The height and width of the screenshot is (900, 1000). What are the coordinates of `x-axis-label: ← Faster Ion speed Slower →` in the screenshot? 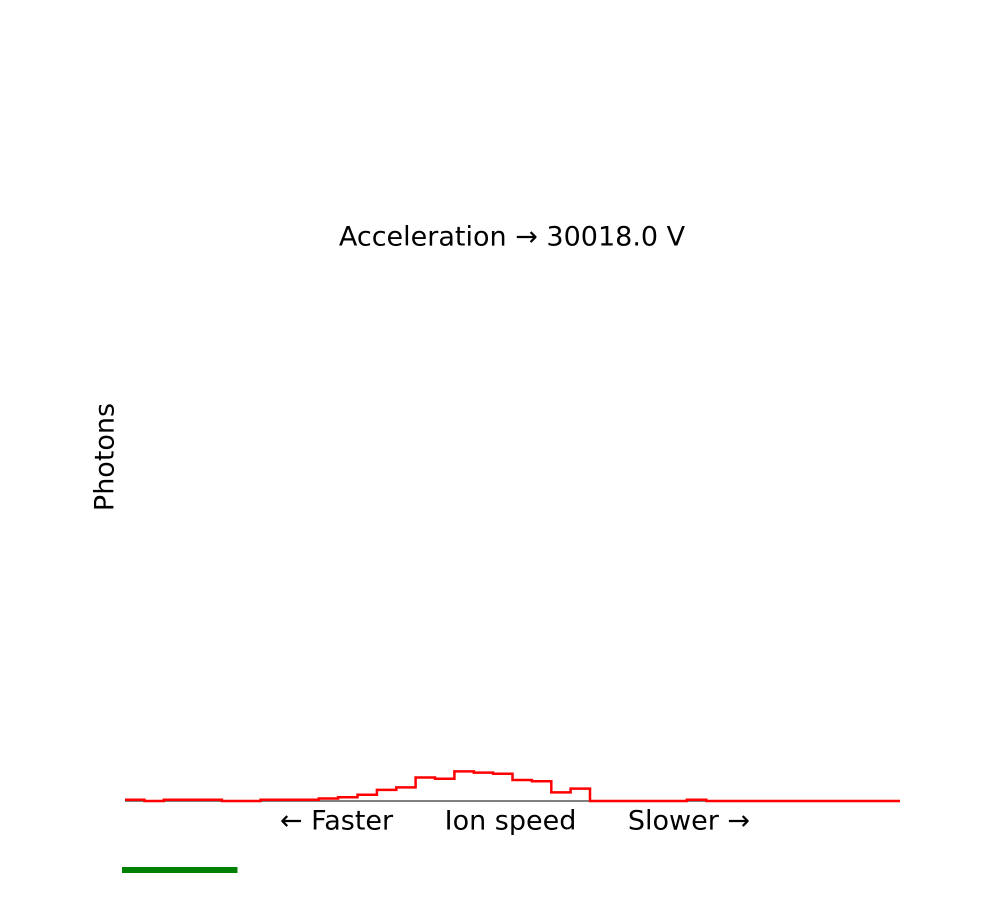 It's located at (515, 821).